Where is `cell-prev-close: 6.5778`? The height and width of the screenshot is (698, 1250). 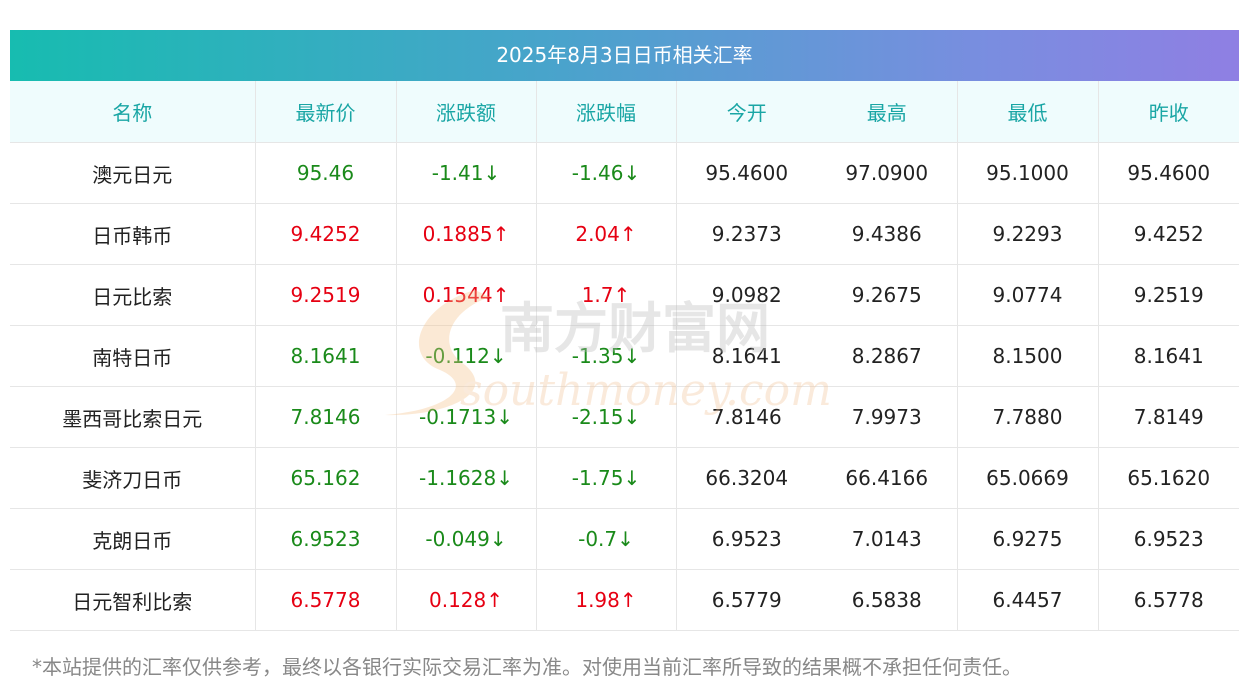
cell-prev-close: 6.5778 is located at coordinates (1168, 600).